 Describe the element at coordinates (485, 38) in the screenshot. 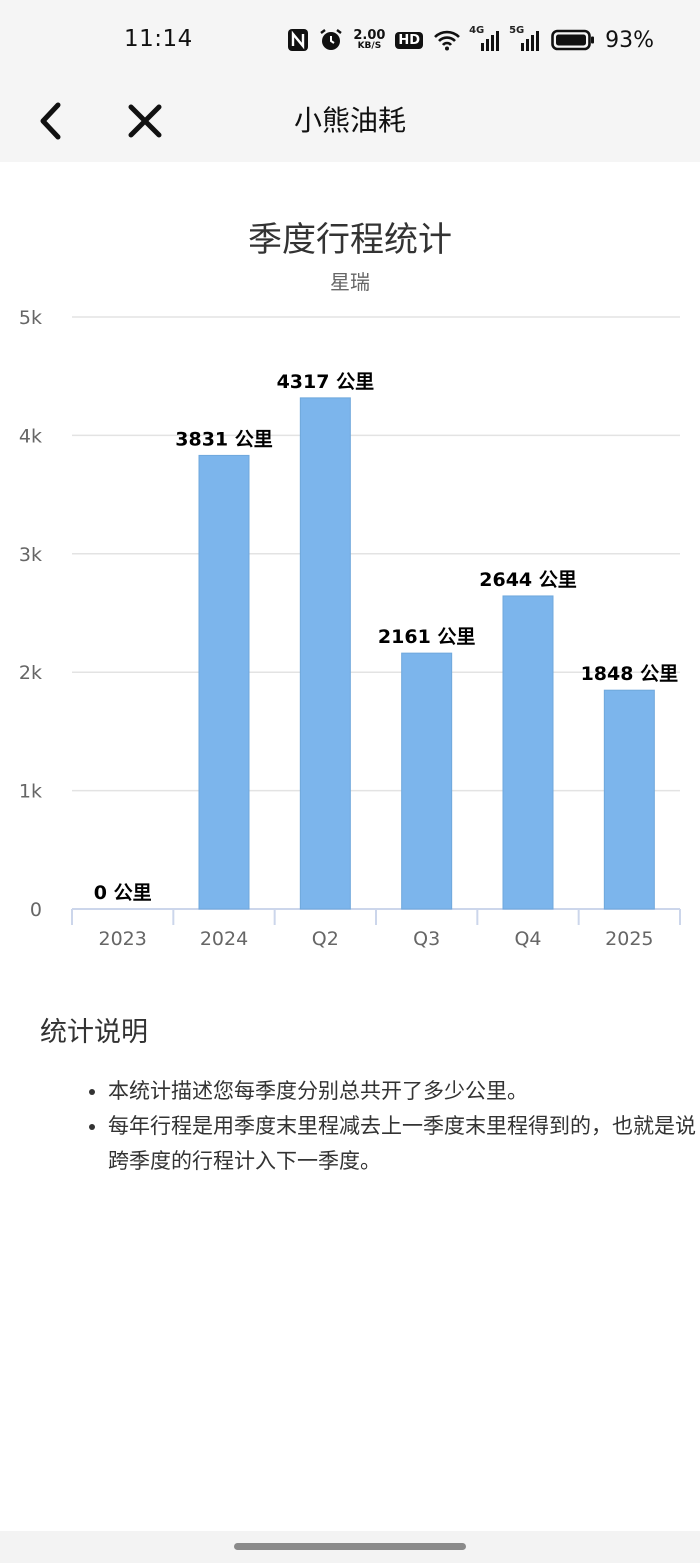

I see `signal-4g-icon: 4G` at that location.